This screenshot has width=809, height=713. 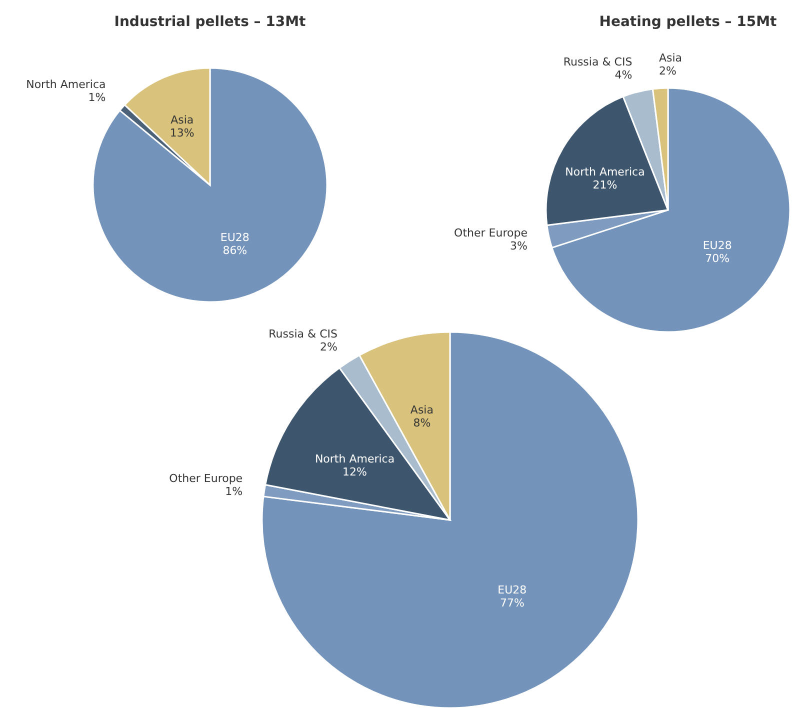 I want to click on data-label: 77%, so click(x=512, y=603).